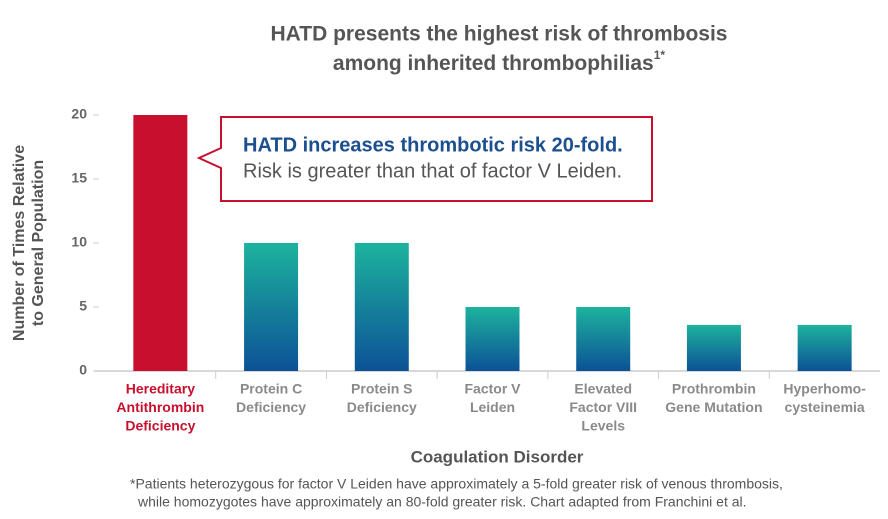 The height and width of the screenshot is (519, 888). Describe the element at coordinates (83, 306) in the screenshot. I see `y-tick-label: 5` at that location.